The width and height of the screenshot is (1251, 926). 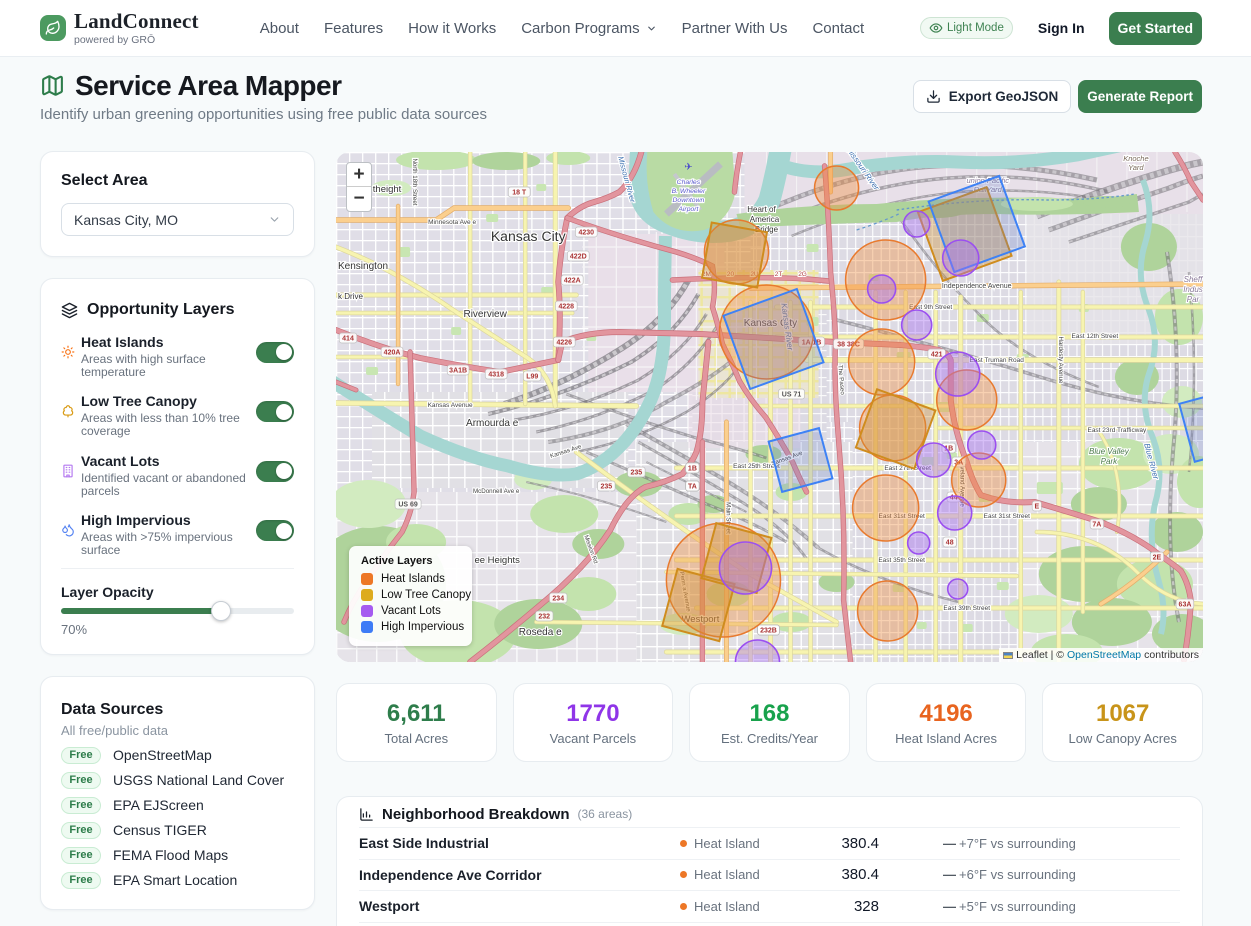 What do you see at coordinates (950, 543) in the screenshot?
I see `svg-text: 48` at bounding box center [950, 543].